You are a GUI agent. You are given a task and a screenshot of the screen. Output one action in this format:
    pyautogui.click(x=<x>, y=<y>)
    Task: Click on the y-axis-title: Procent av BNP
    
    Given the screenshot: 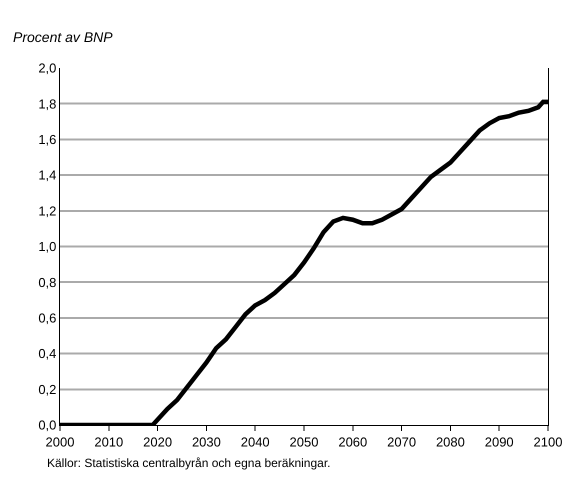 What is the action you would take?
    pyautogui.click(x=63, y=37)
    